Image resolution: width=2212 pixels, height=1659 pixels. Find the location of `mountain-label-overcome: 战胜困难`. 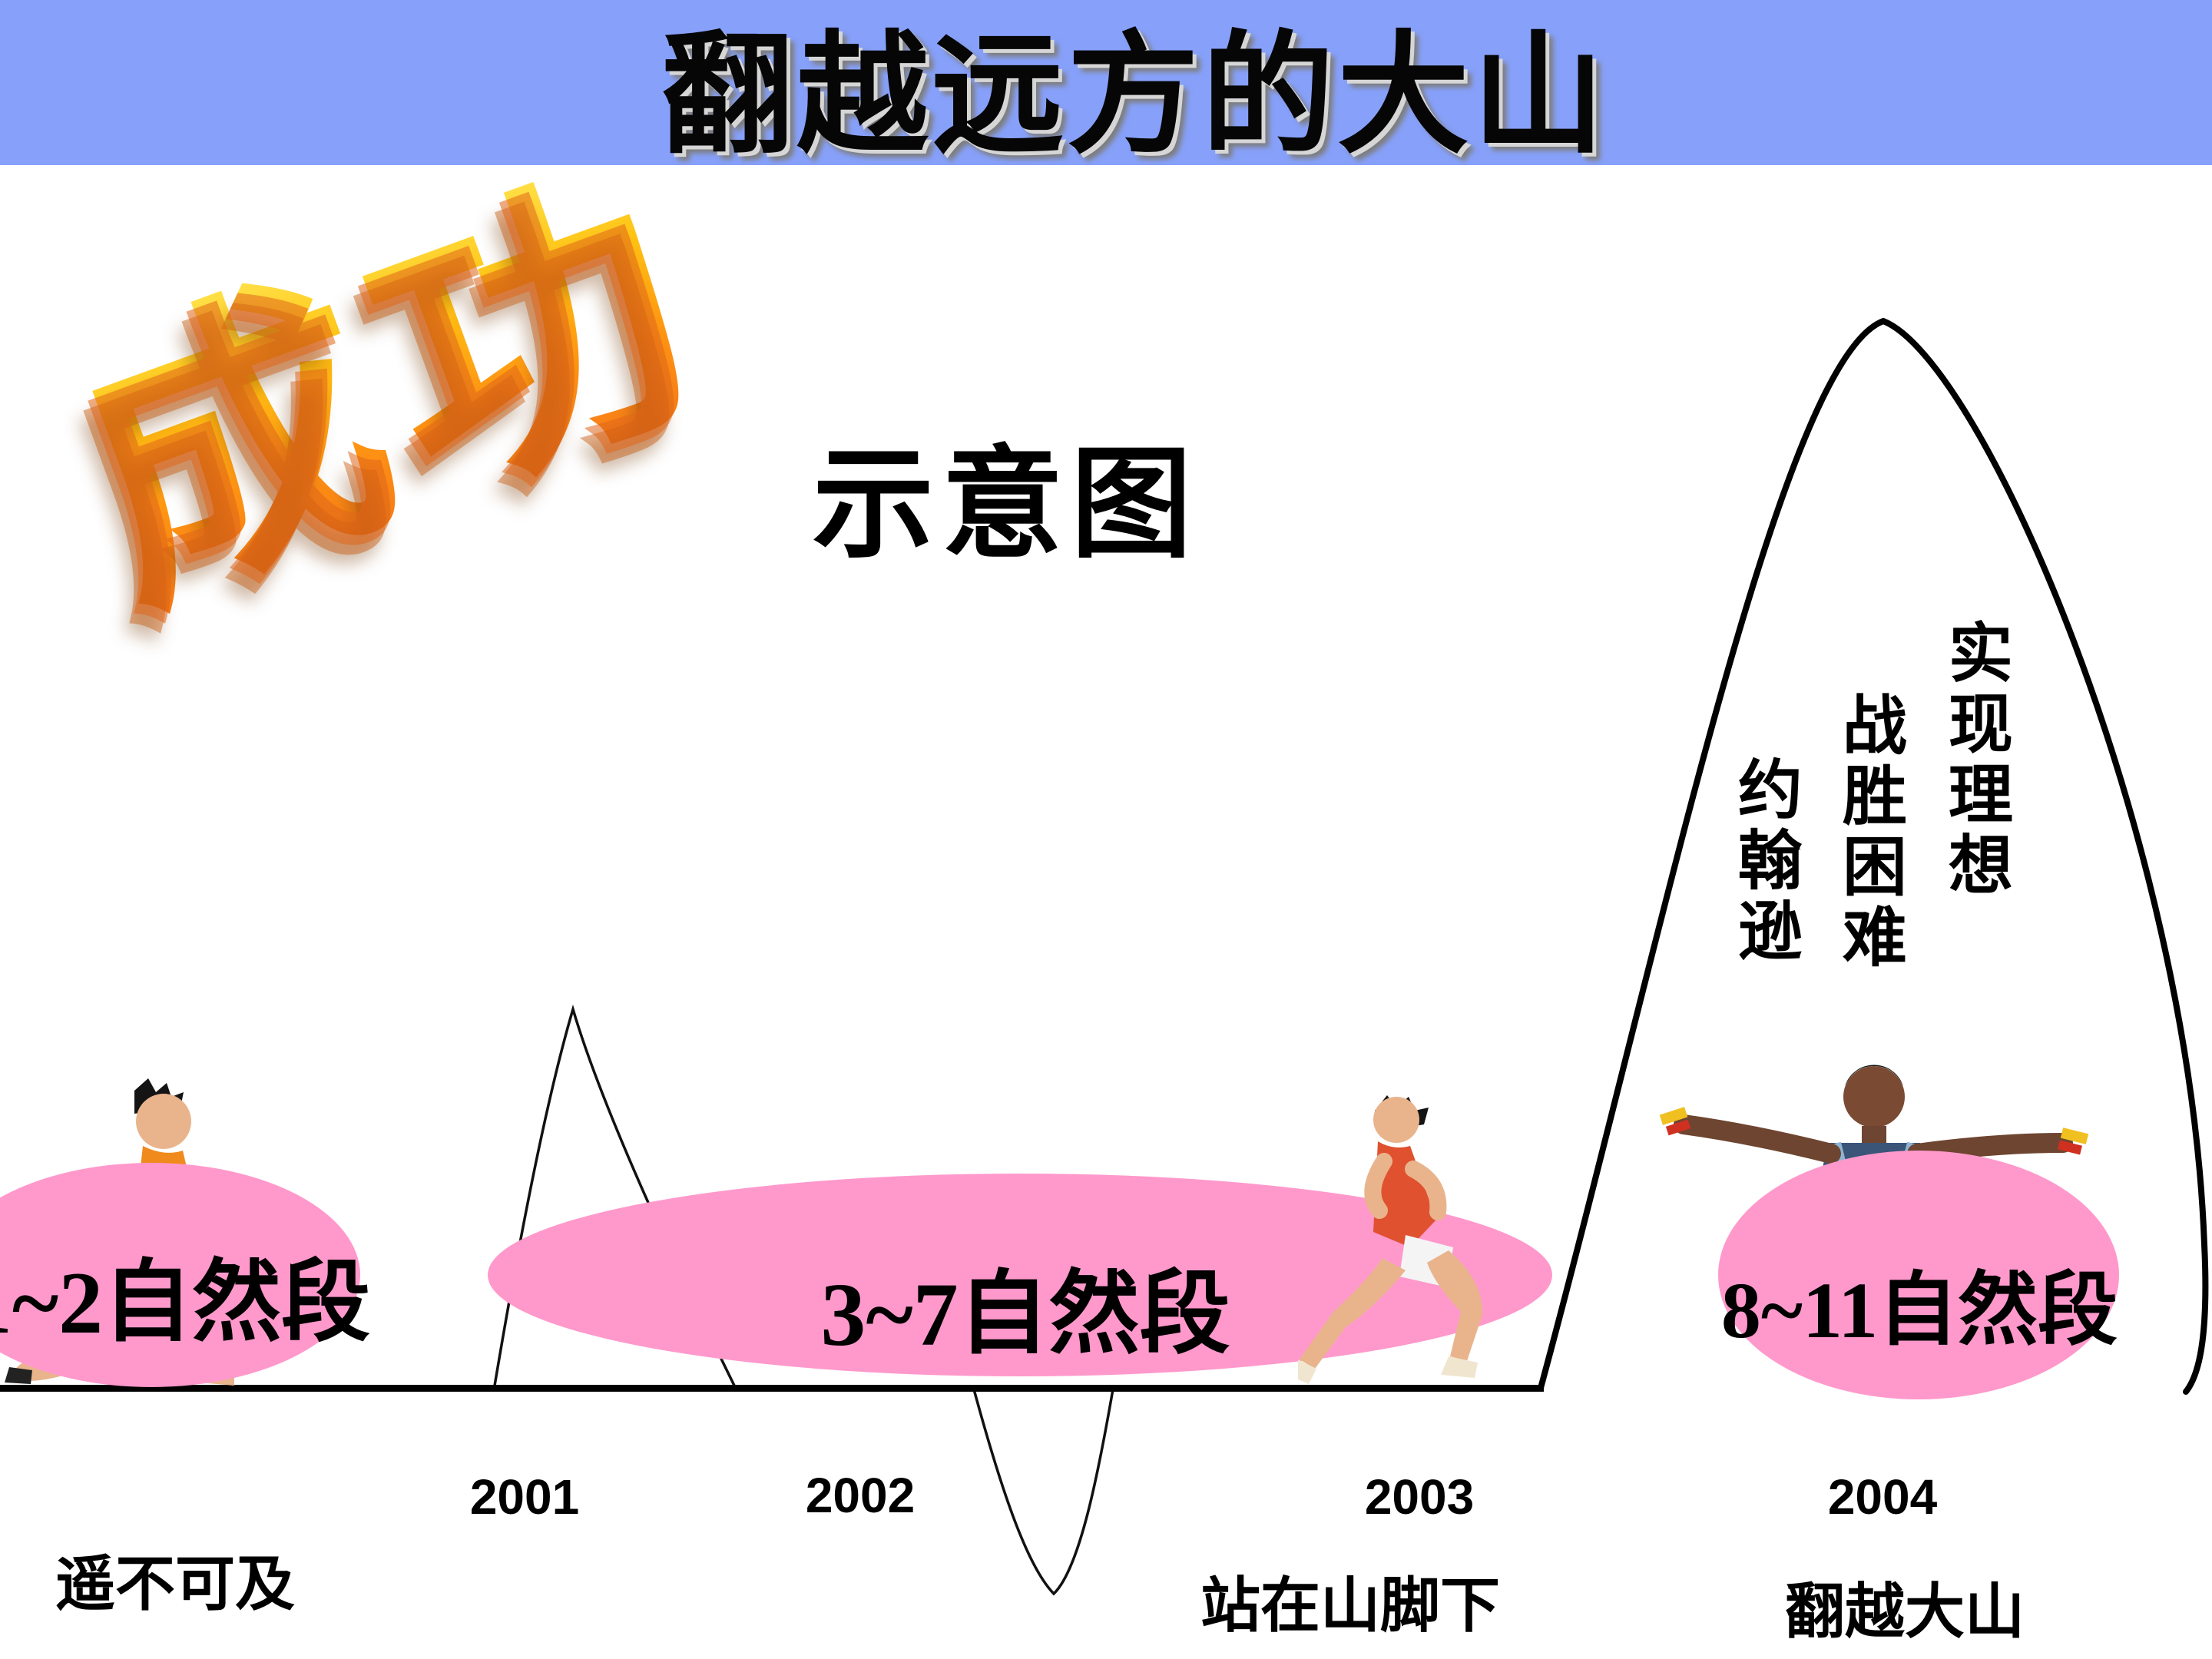

mountain-label-overcome: 战胜困难 is located at coordinates (1869, 832).